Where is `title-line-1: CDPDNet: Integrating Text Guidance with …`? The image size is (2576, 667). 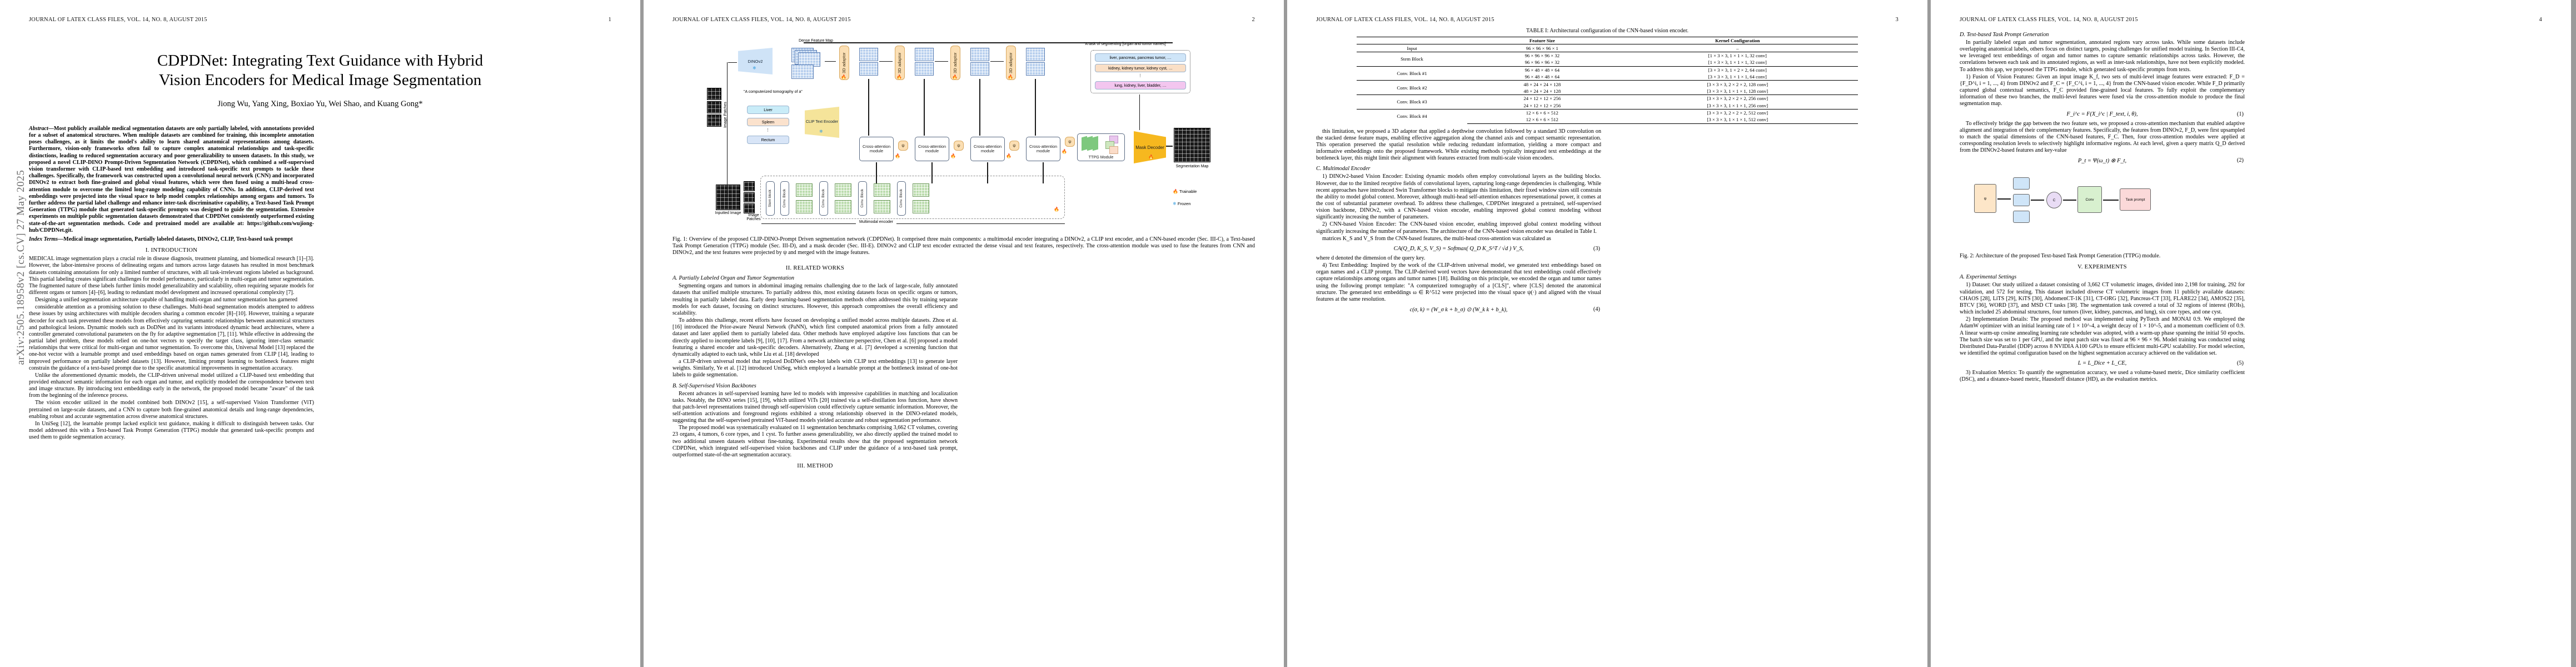
title-line-1: CDPDNet: Integrating Text Guidance with … is located at coordinates (320, 60).